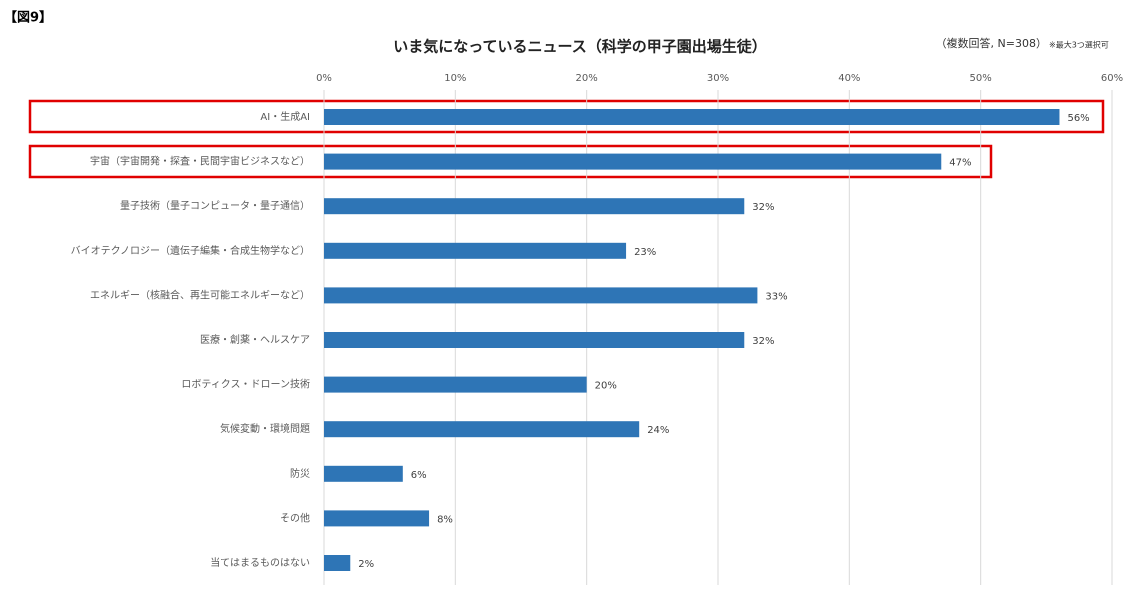 The image size is (1135, 598). Describe the element at coordinates (265, 428) in the screenshot. I see `y-tick-label: 気候変動・環境問題` at that location.